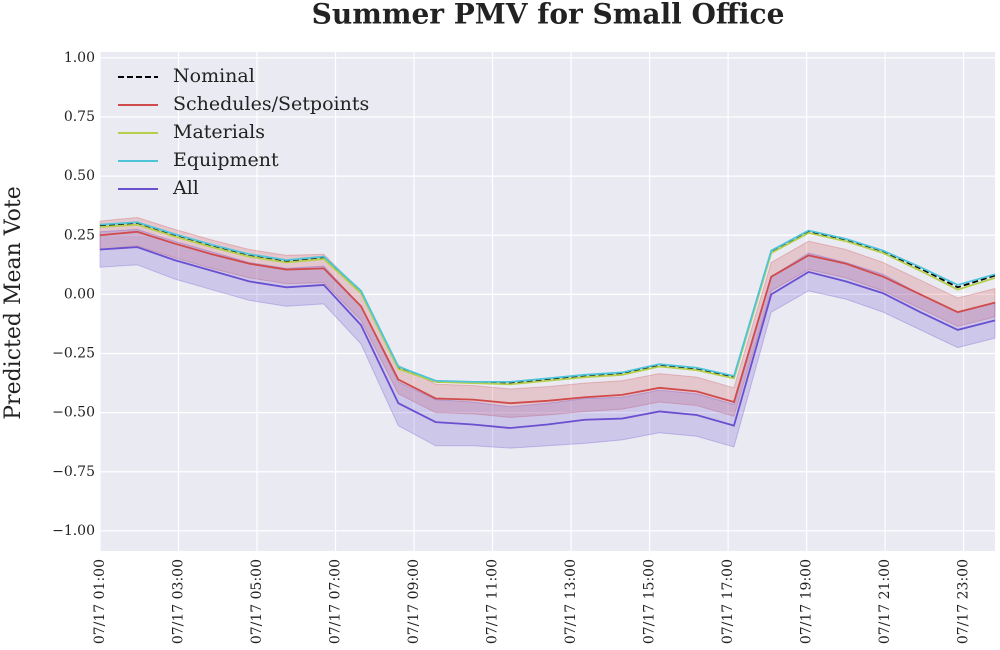 Image resolution: width=1000 pixels, height=650 pixels. What do you see at coordinates (79, 294) in the screenshot?
I see `y-tick-label: 0.00` at bounding box center [79, 294].